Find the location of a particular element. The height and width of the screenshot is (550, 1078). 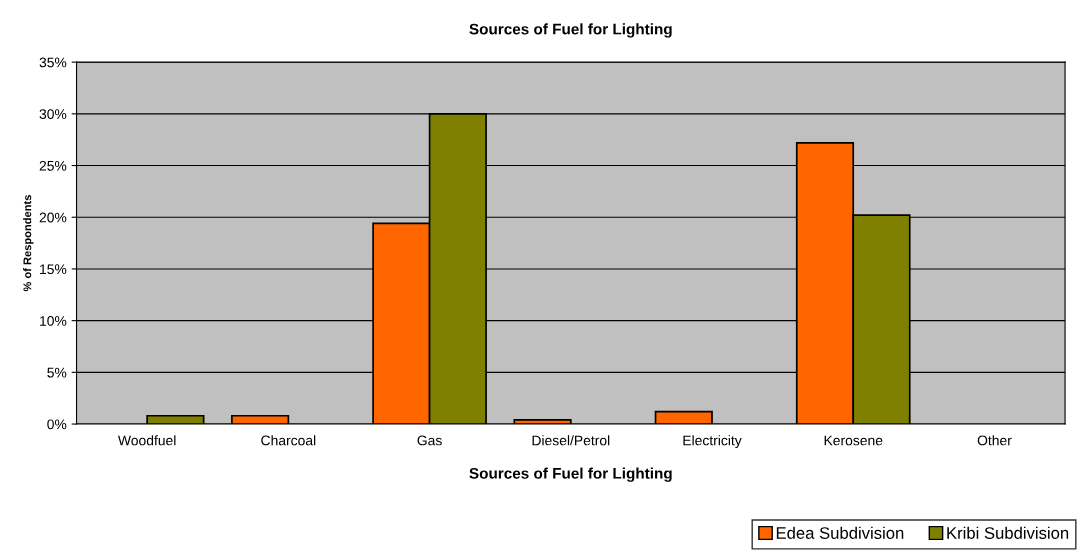

x-axis-title: Sources of Fuel for Lighting is located at coordinates (570, 474).